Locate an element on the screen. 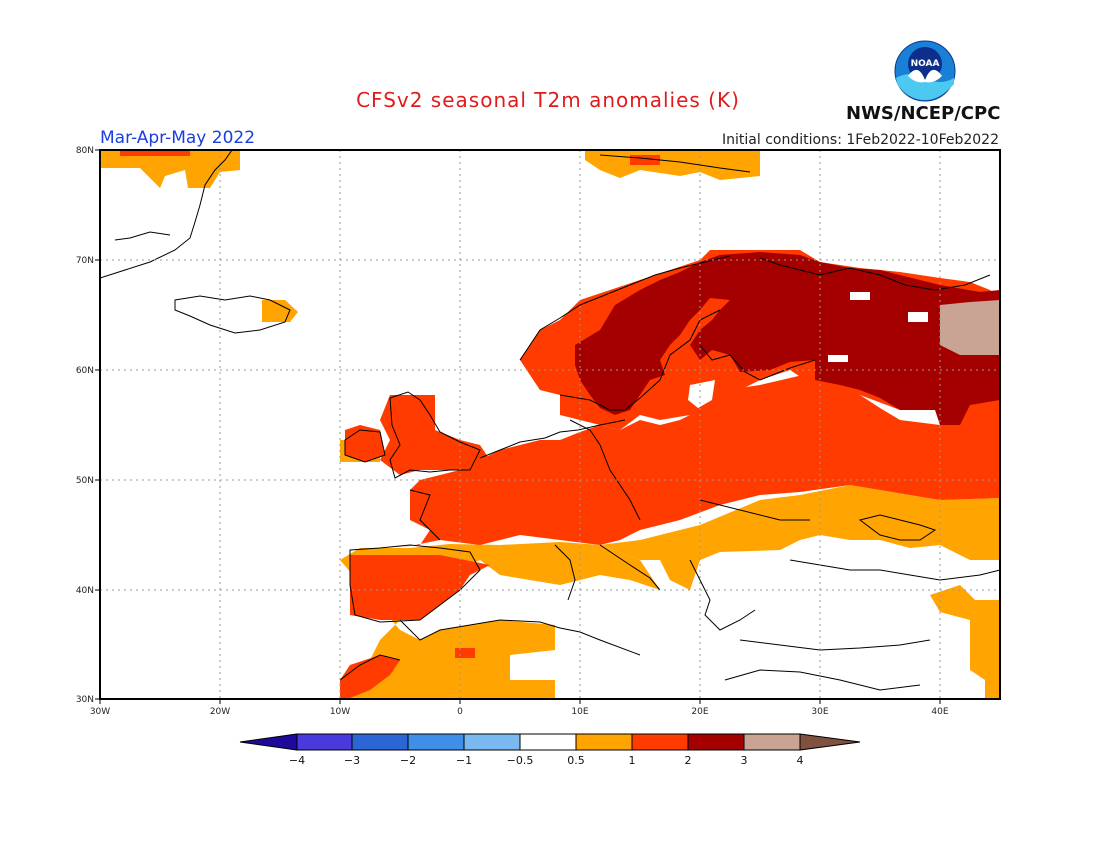 The height and width of the screenshot is (850, 1100). lon-label: 10W is located at coordinates (340, 712).